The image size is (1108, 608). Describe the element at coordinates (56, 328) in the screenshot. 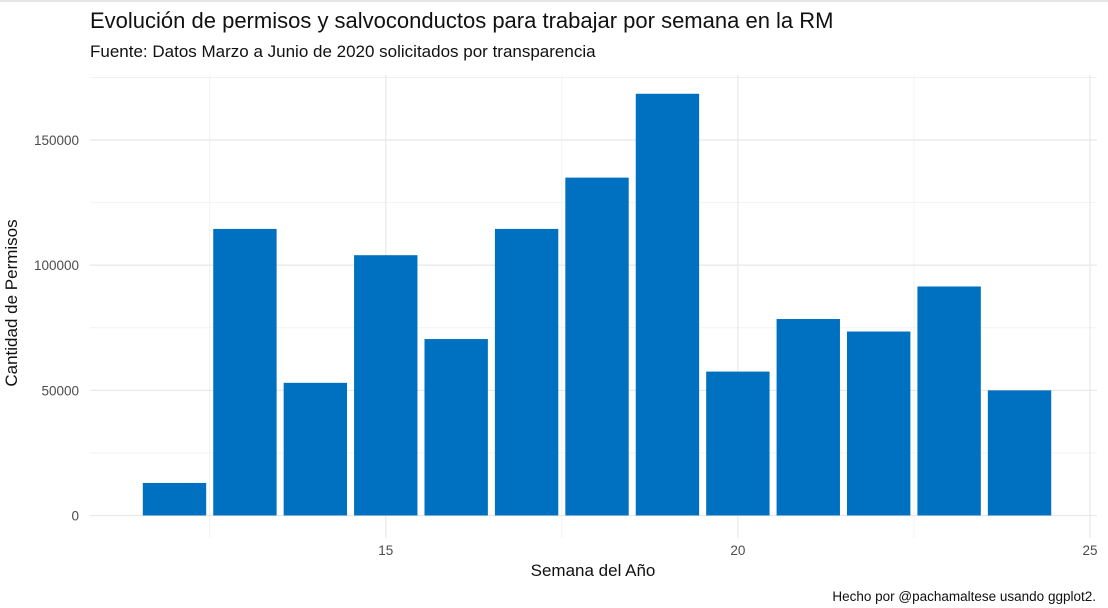

I see `y-tick-labels: 0 50000 100000 150000` at that location.